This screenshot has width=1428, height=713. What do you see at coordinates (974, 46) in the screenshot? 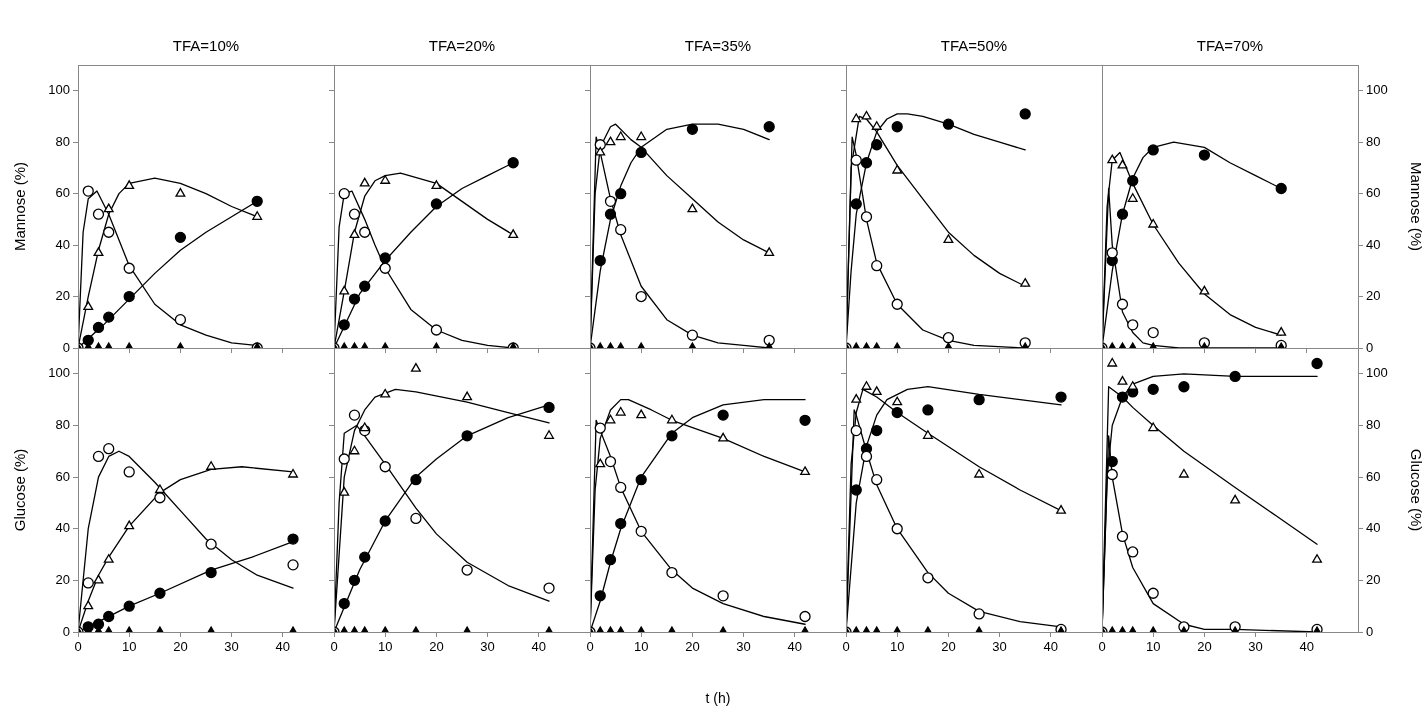
I see `chart-title: TFA=50%` at bounding box center [974, 46].